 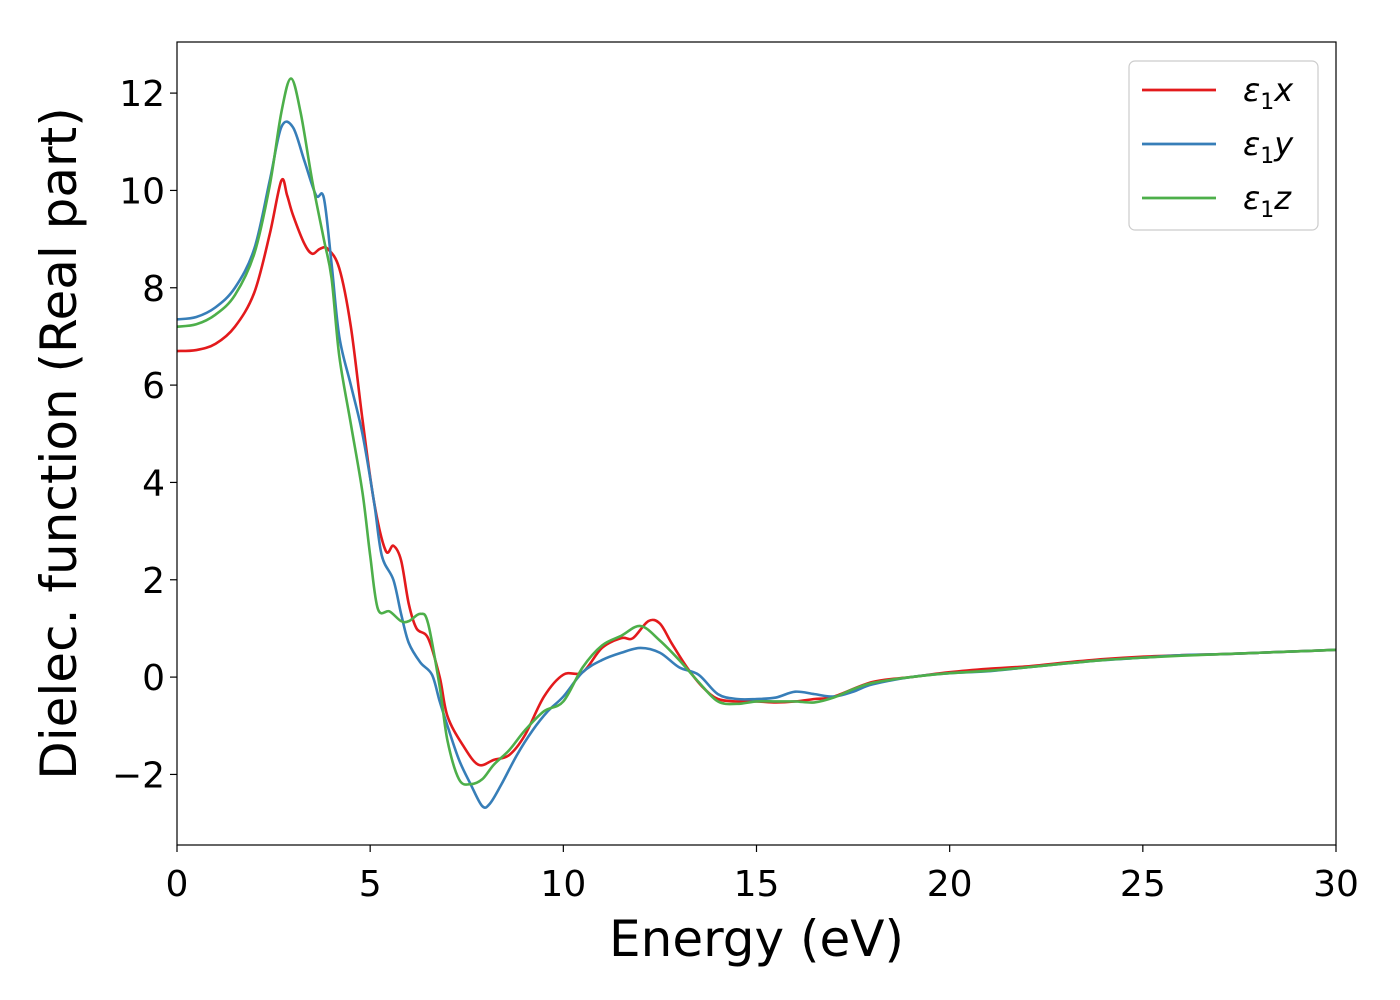 What do you see at coordinates (153, 581) in the screenshot?
I see `y-tick-label: 2` at bounding box center [153, 581].